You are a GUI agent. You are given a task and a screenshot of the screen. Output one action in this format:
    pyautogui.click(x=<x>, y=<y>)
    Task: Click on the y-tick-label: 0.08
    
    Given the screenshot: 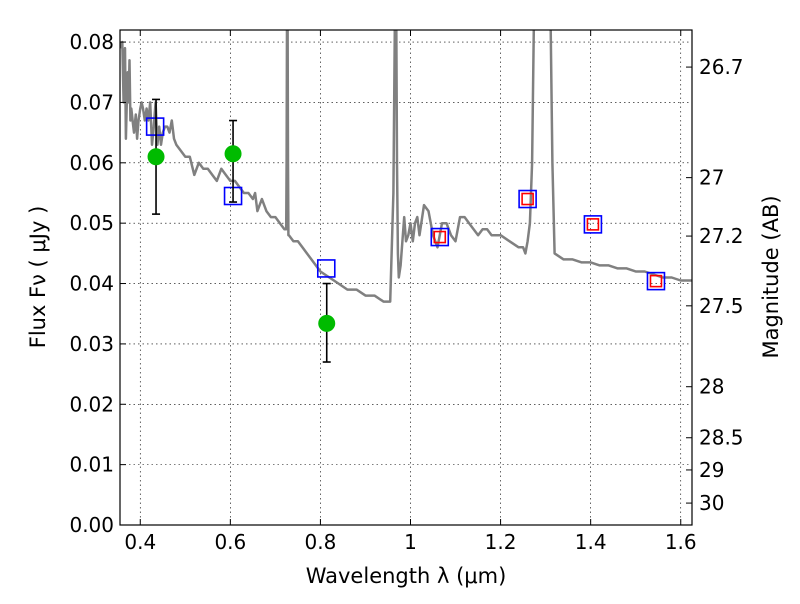 What is the action you would take?
    pyautogui.click(x=91, y=42)
    